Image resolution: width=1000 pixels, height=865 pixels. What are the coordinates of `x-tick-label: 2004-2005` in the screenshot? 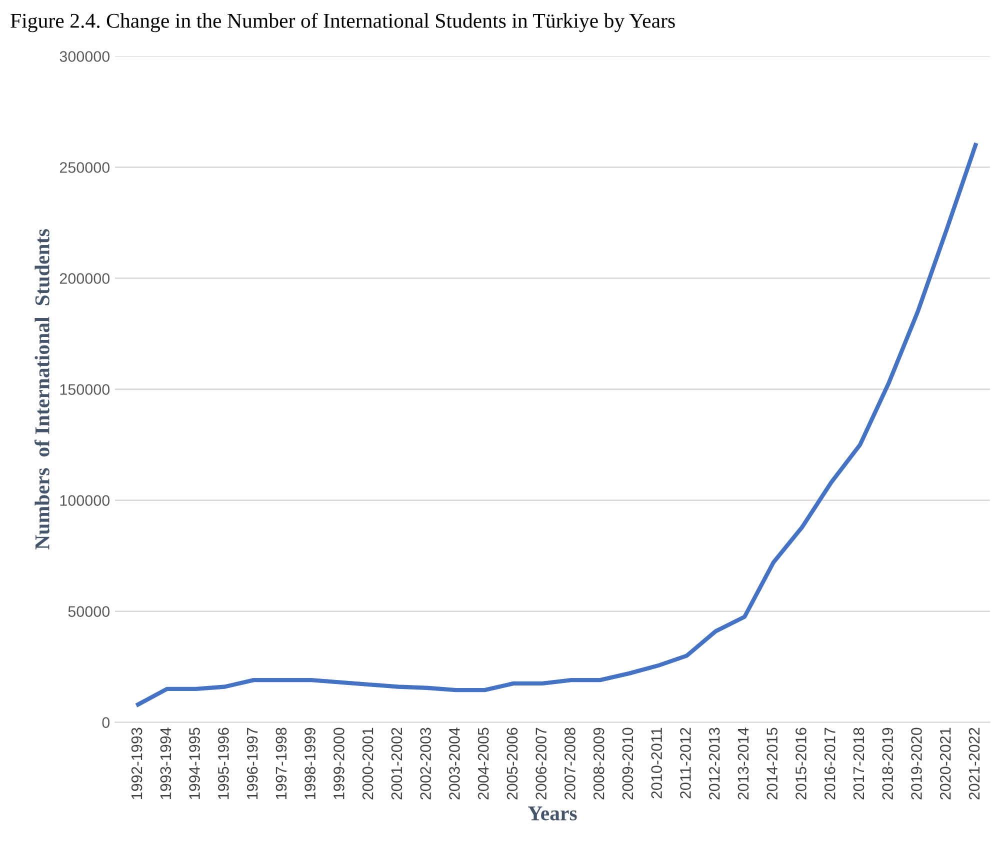 It's located at (483, 764).